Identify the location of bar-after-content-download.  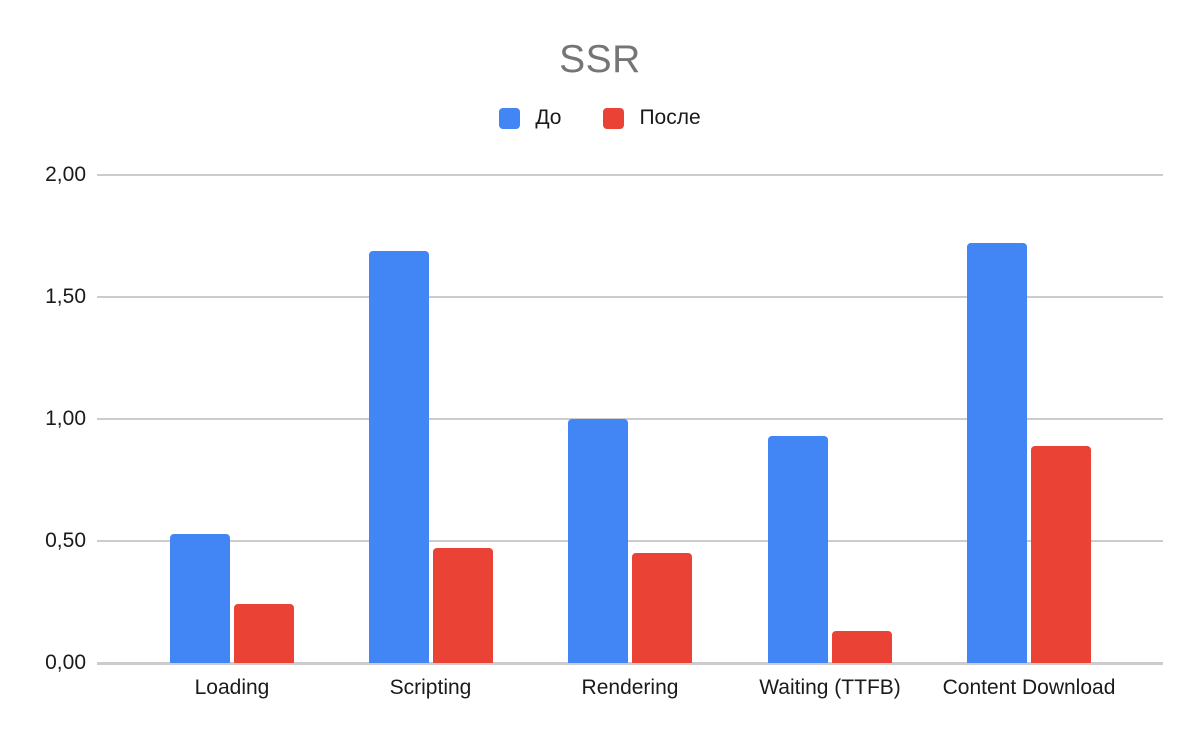
(1061, 554).